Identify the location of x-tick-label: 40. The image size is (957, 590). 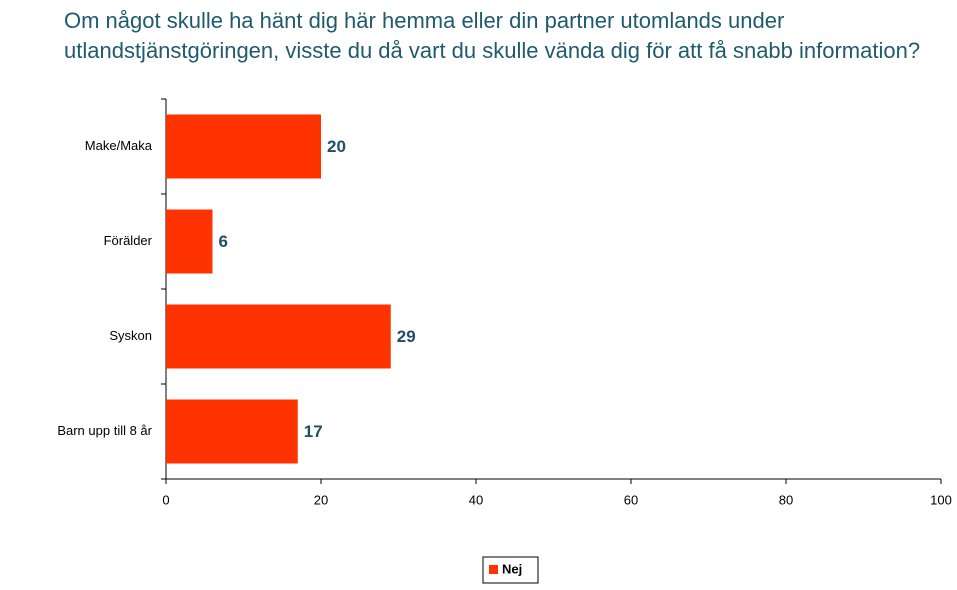
(476, 499).